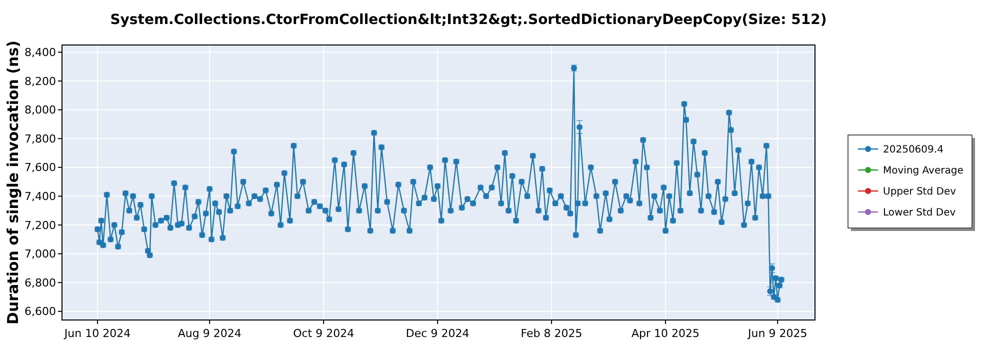 This screenshot has height=350, width=1000. What do you see at coordinates (913, 150) in the screenshot?
I see `legend-label: 20250609.4` at bounding box center [913, 150].